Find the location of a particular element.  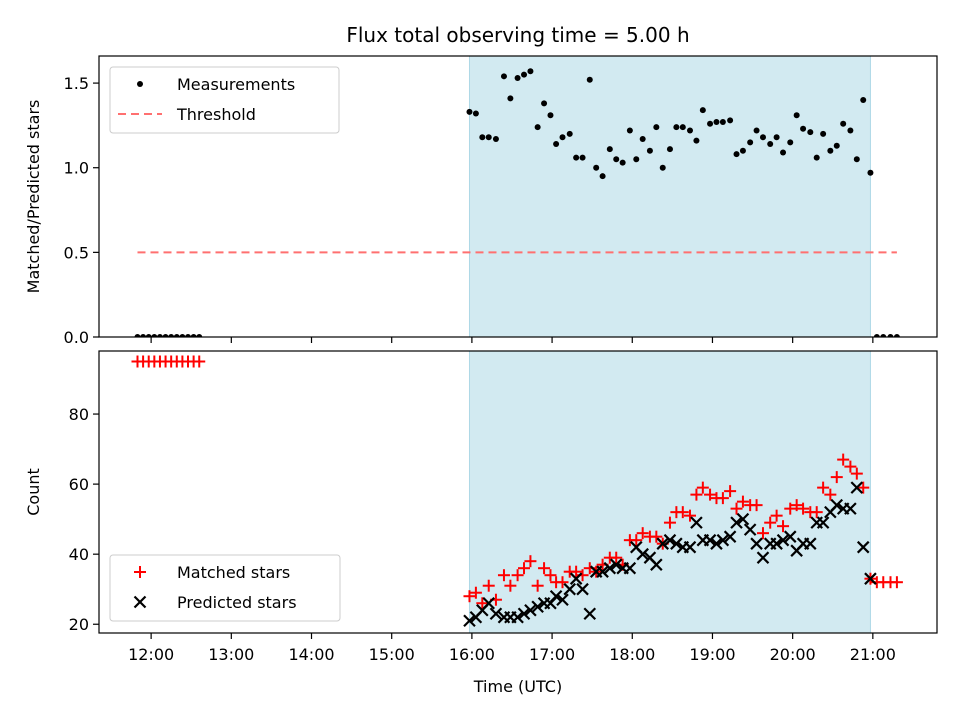

counts-legend: Matched stars Predicted stars is located at coordinates (225, 588).